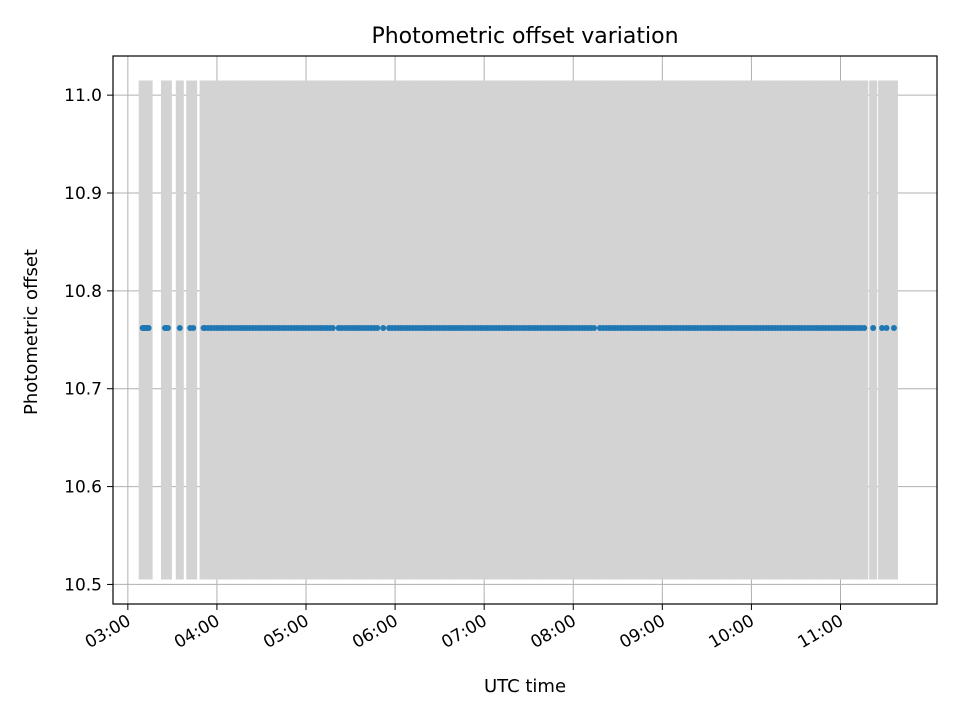 The height and width of the screenshot is (720, 960). What do you see at coordinates (83, 488) in the screenshot?
I see `y-tick-label: 10.6` at bounding box center [83, 488].